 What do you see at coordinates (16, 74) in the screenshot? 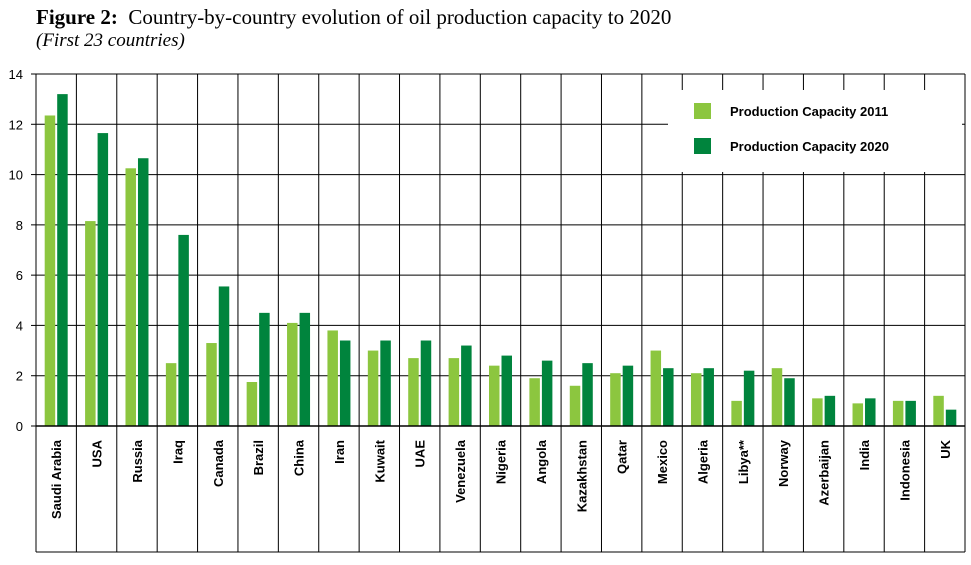
I see `y-tick-label: 14` at bounding box center [16, 74].